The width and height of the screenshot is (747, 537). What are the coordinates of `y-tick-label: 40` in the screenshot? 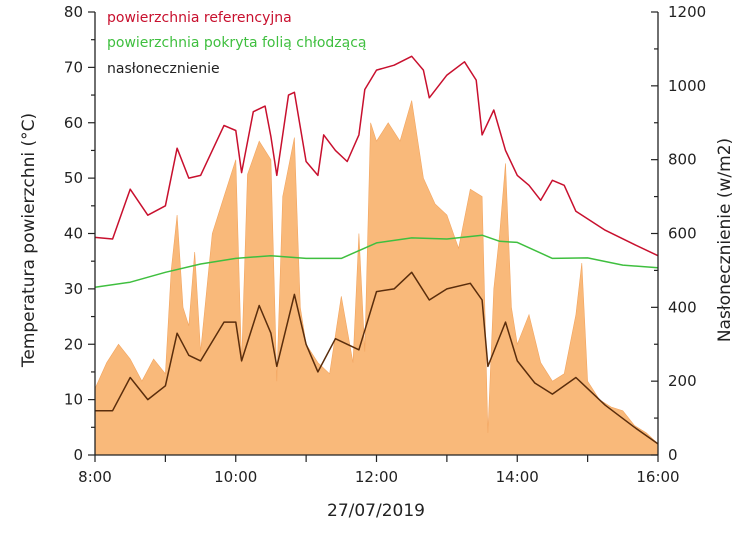 It's located at (73, 234).